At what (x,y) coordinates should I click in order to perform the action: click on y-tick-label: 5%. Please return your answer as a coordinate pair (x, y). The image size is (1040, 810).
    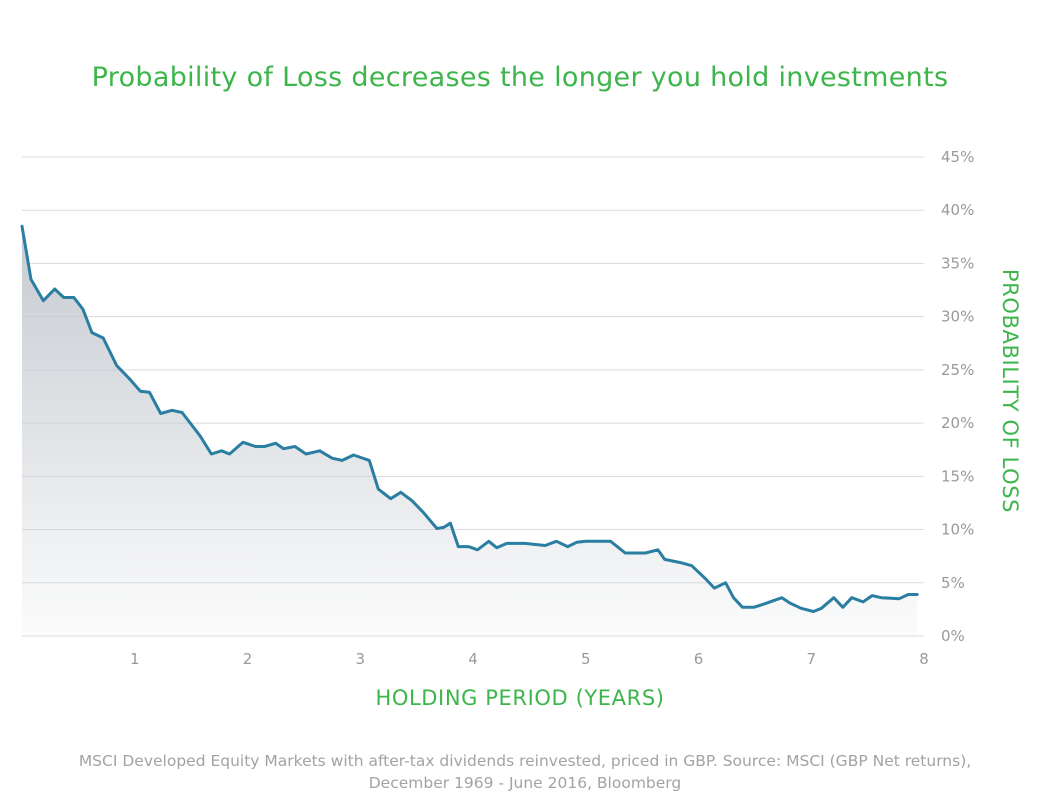
    Looking at the image, I should click on (953, 583).